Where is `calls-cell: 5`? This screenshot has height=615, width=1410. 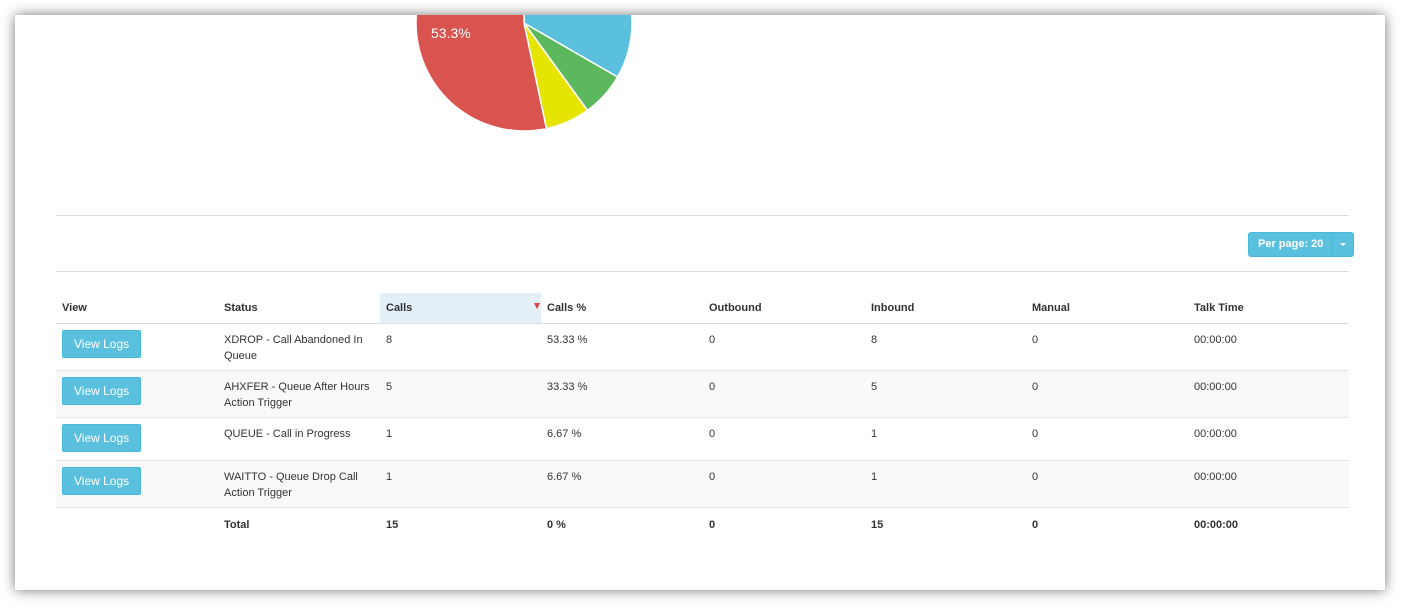
calls-cell: 5 is located at coordinates (460, 394).